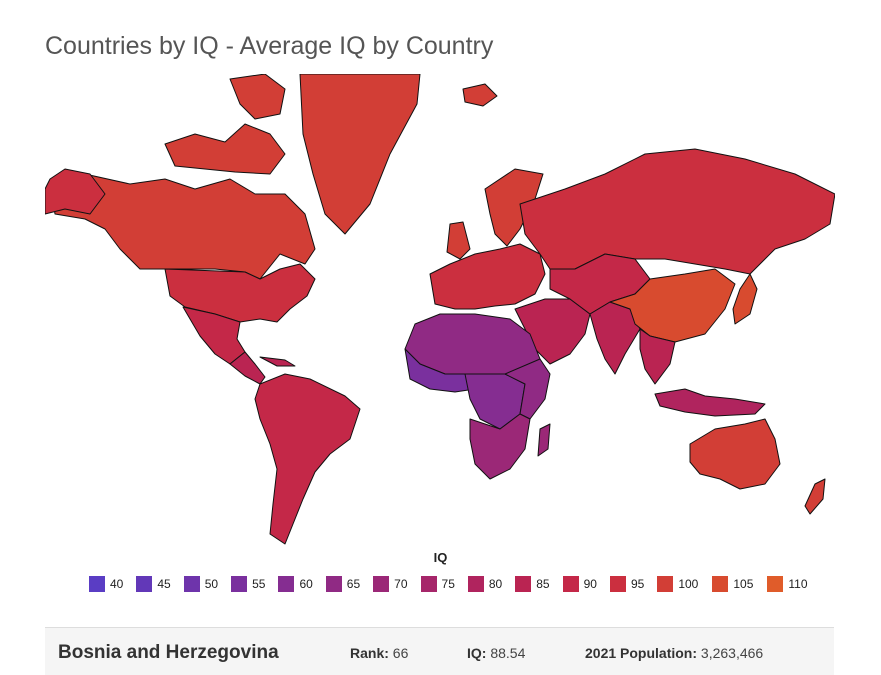 This screenshot has height=675, width=881. I want to click on legend-label: 40, so click(117, 584).